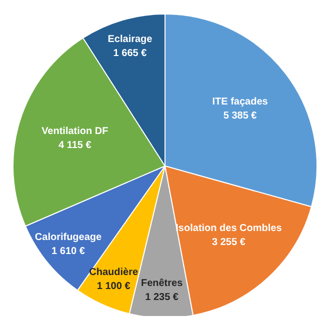 This screenshot has width=336, height=324. Describe the element at coordinates (75, 145) in the screenshot. I see `data-label: 4 115 €` at that location.